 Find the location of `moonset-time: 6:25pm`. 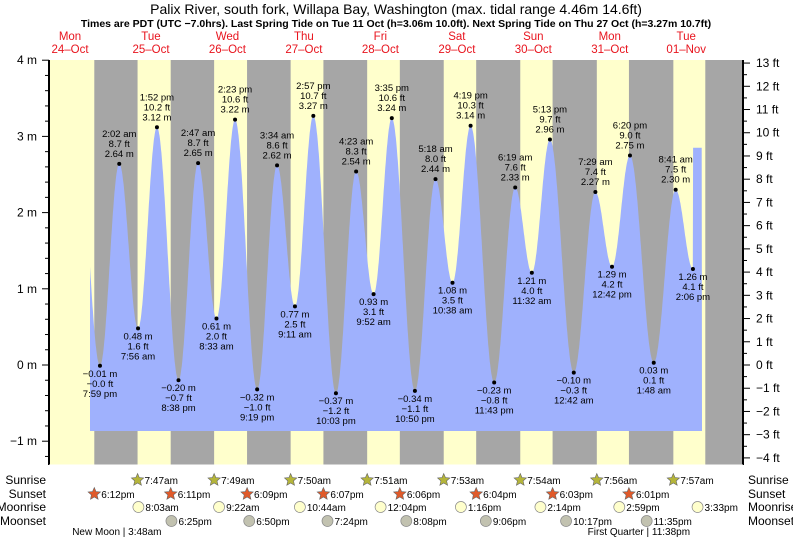

moonset-time: 6:25pm is located at coordinates (194, 522).